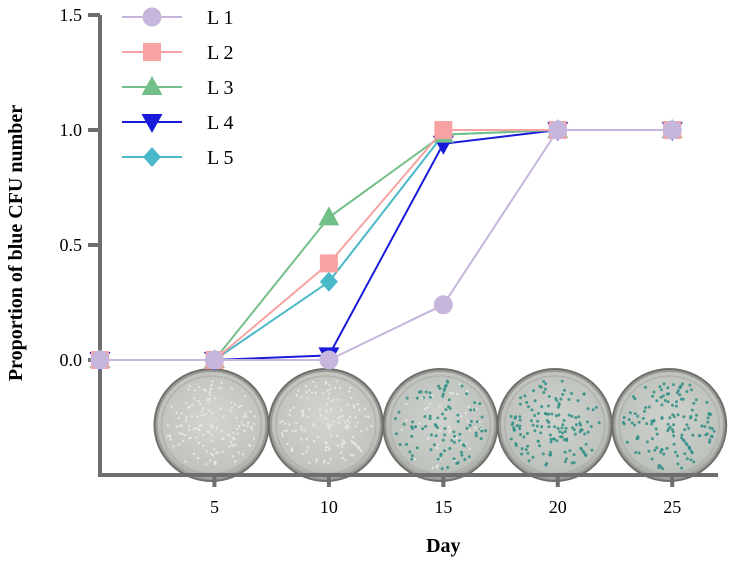 The image size is (744, 563). Describe the element at coordinates (214, 507) in the screenshot. I see `x-tick-label: 5` at that location.